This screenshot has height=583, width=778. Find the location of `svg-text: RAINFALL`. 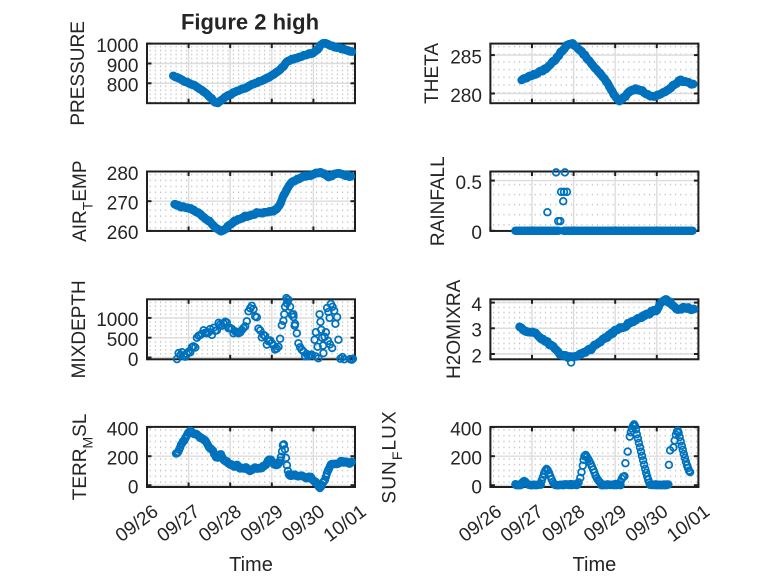

svg-text: RAINFALL is located at coordinates (438, 201).